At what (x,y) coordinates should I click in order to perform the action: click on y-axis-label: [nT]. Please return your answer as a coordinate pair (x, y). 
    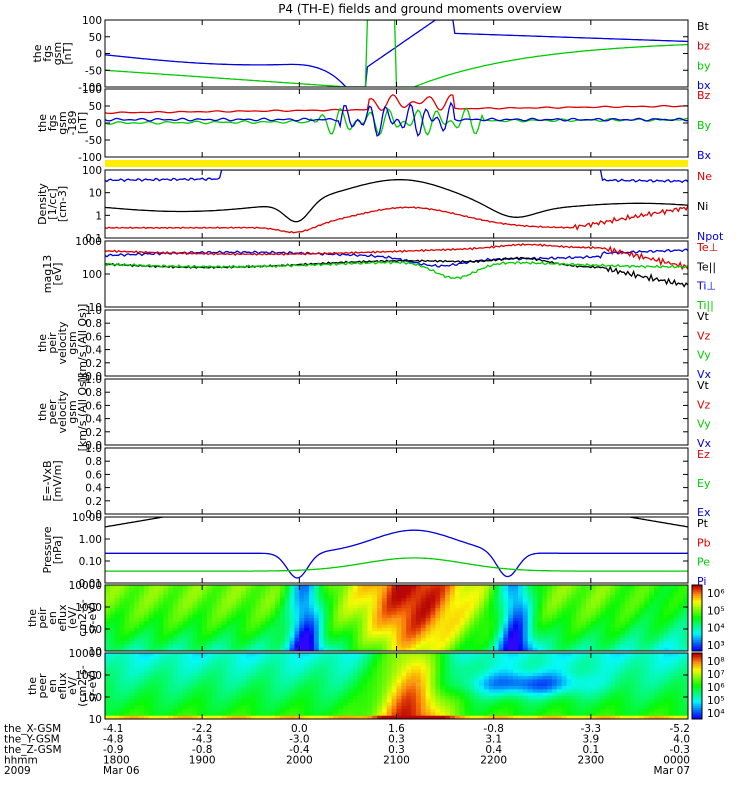
    Looking at the image, I should click on (67, 53).